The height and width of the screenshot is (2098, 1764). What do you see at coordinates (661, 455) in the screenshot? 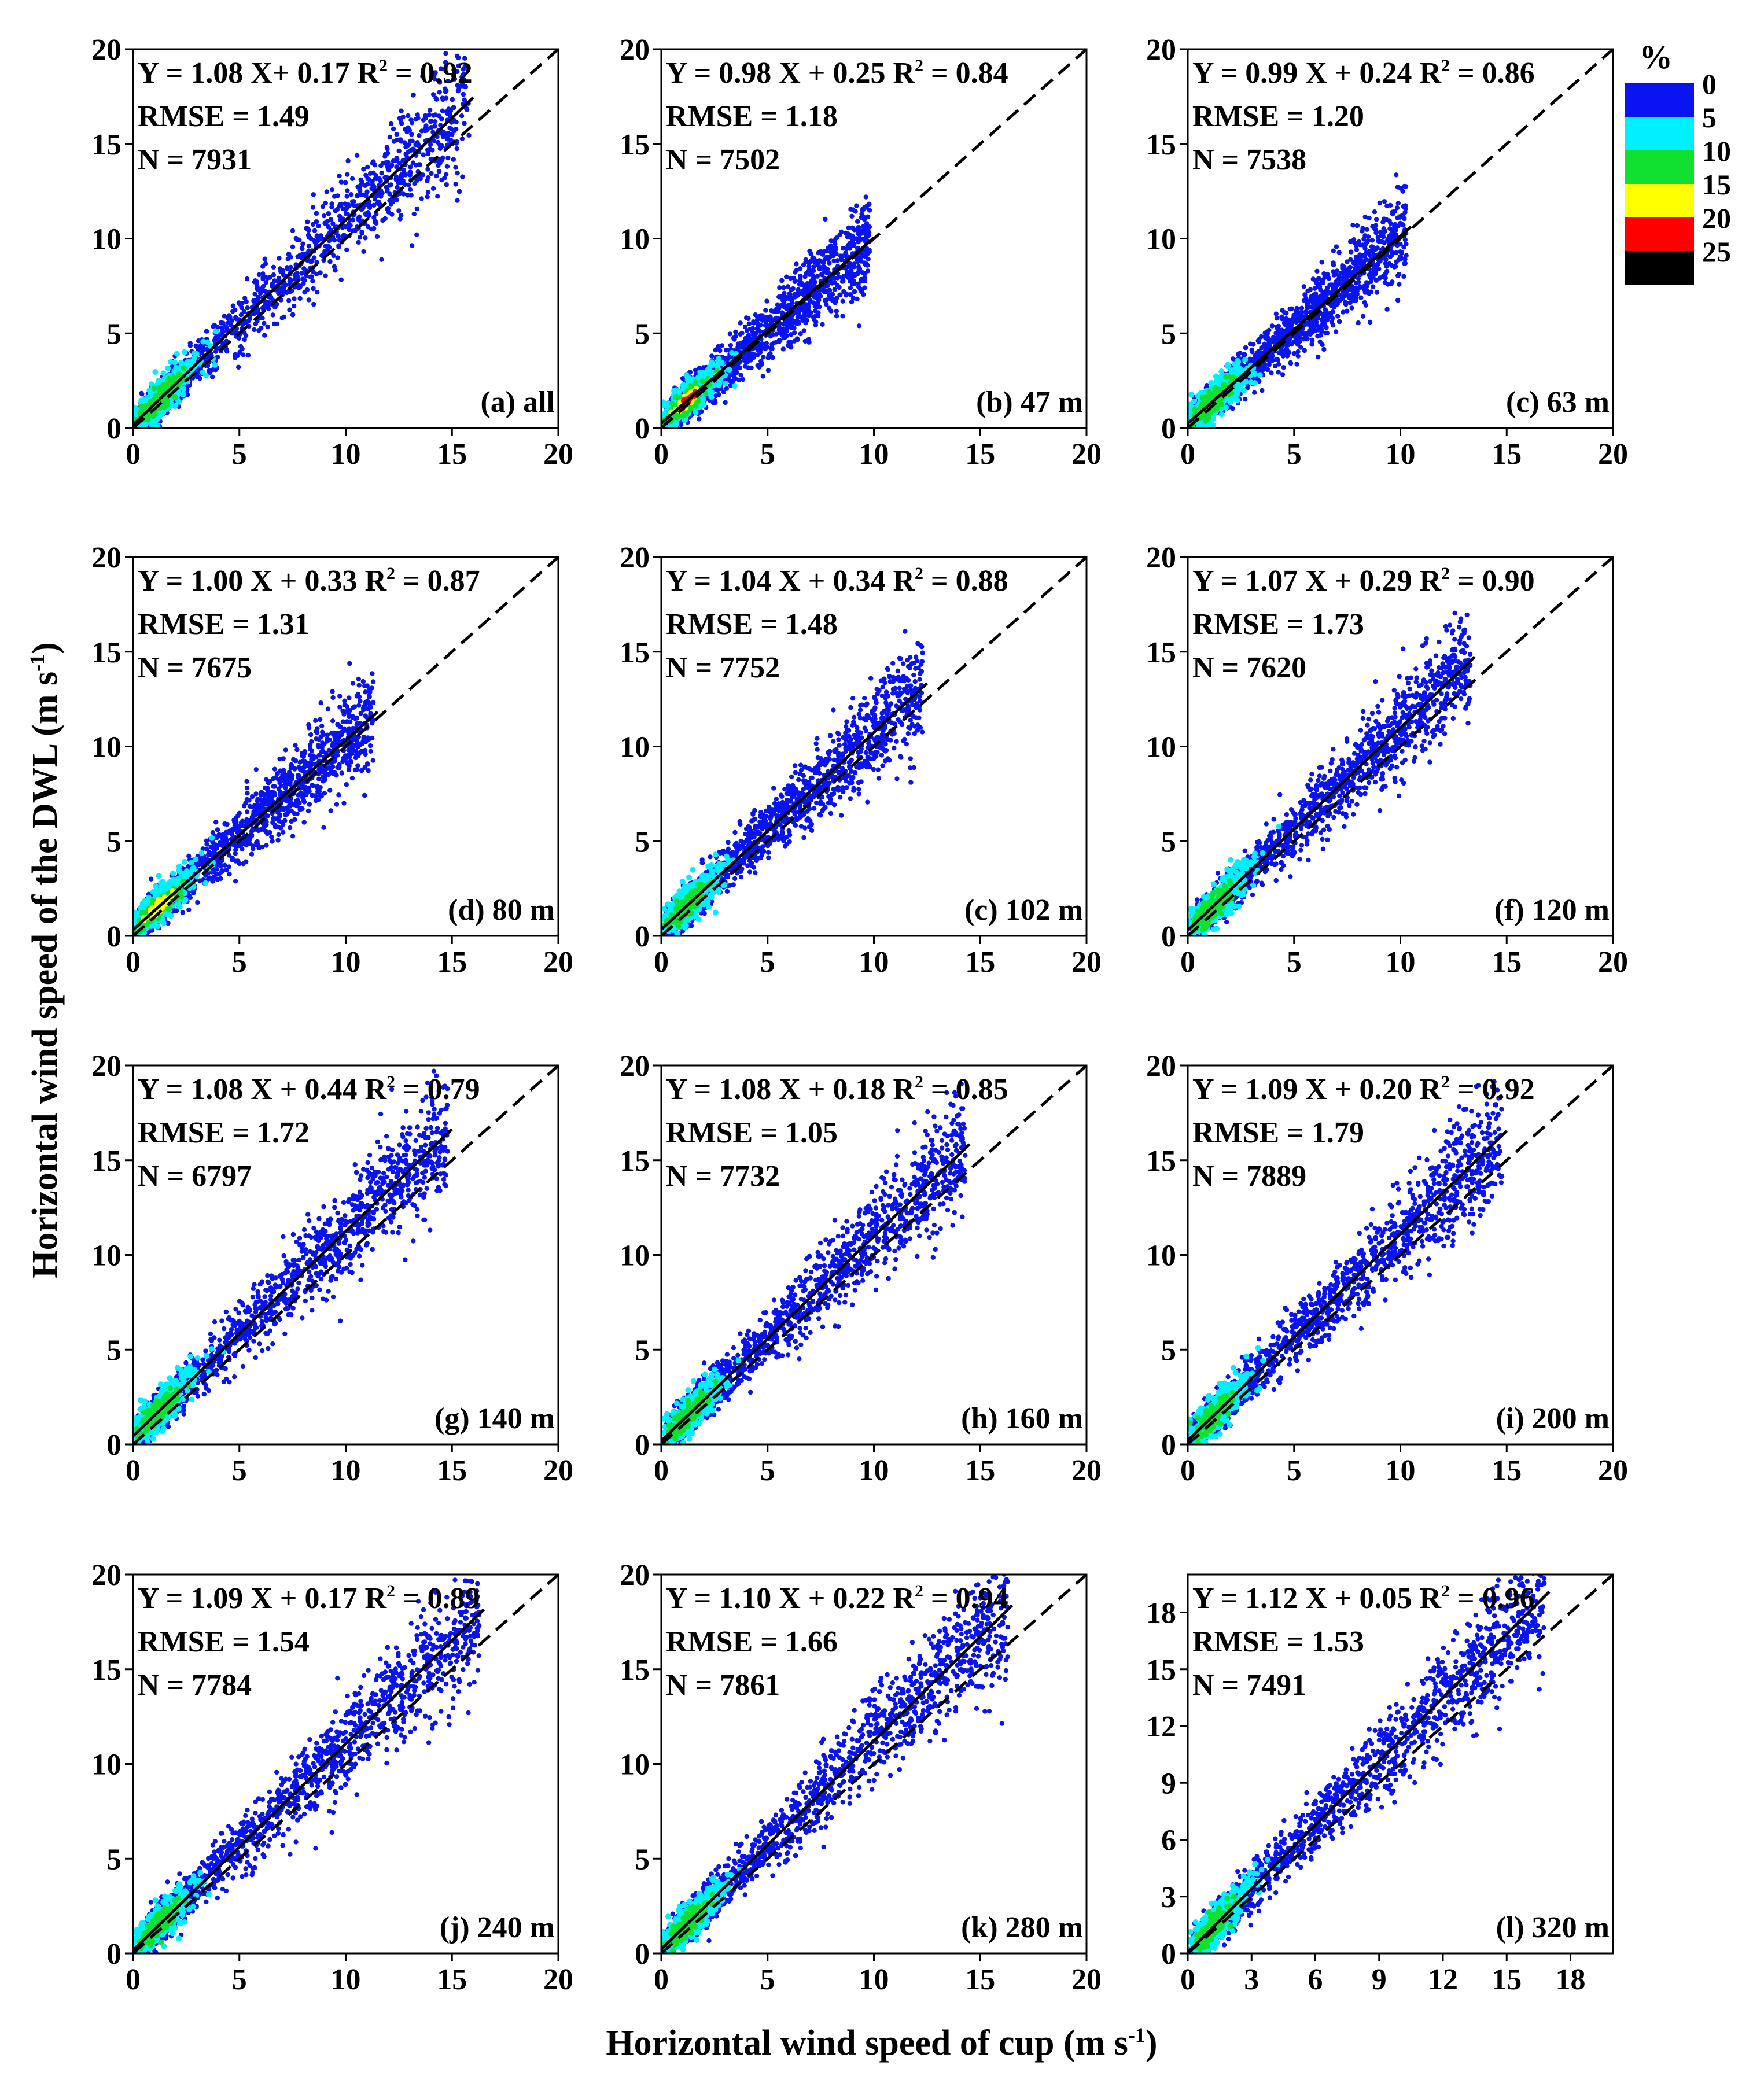
I see `x-tick-label: 0` at bounding box center [661, 455].